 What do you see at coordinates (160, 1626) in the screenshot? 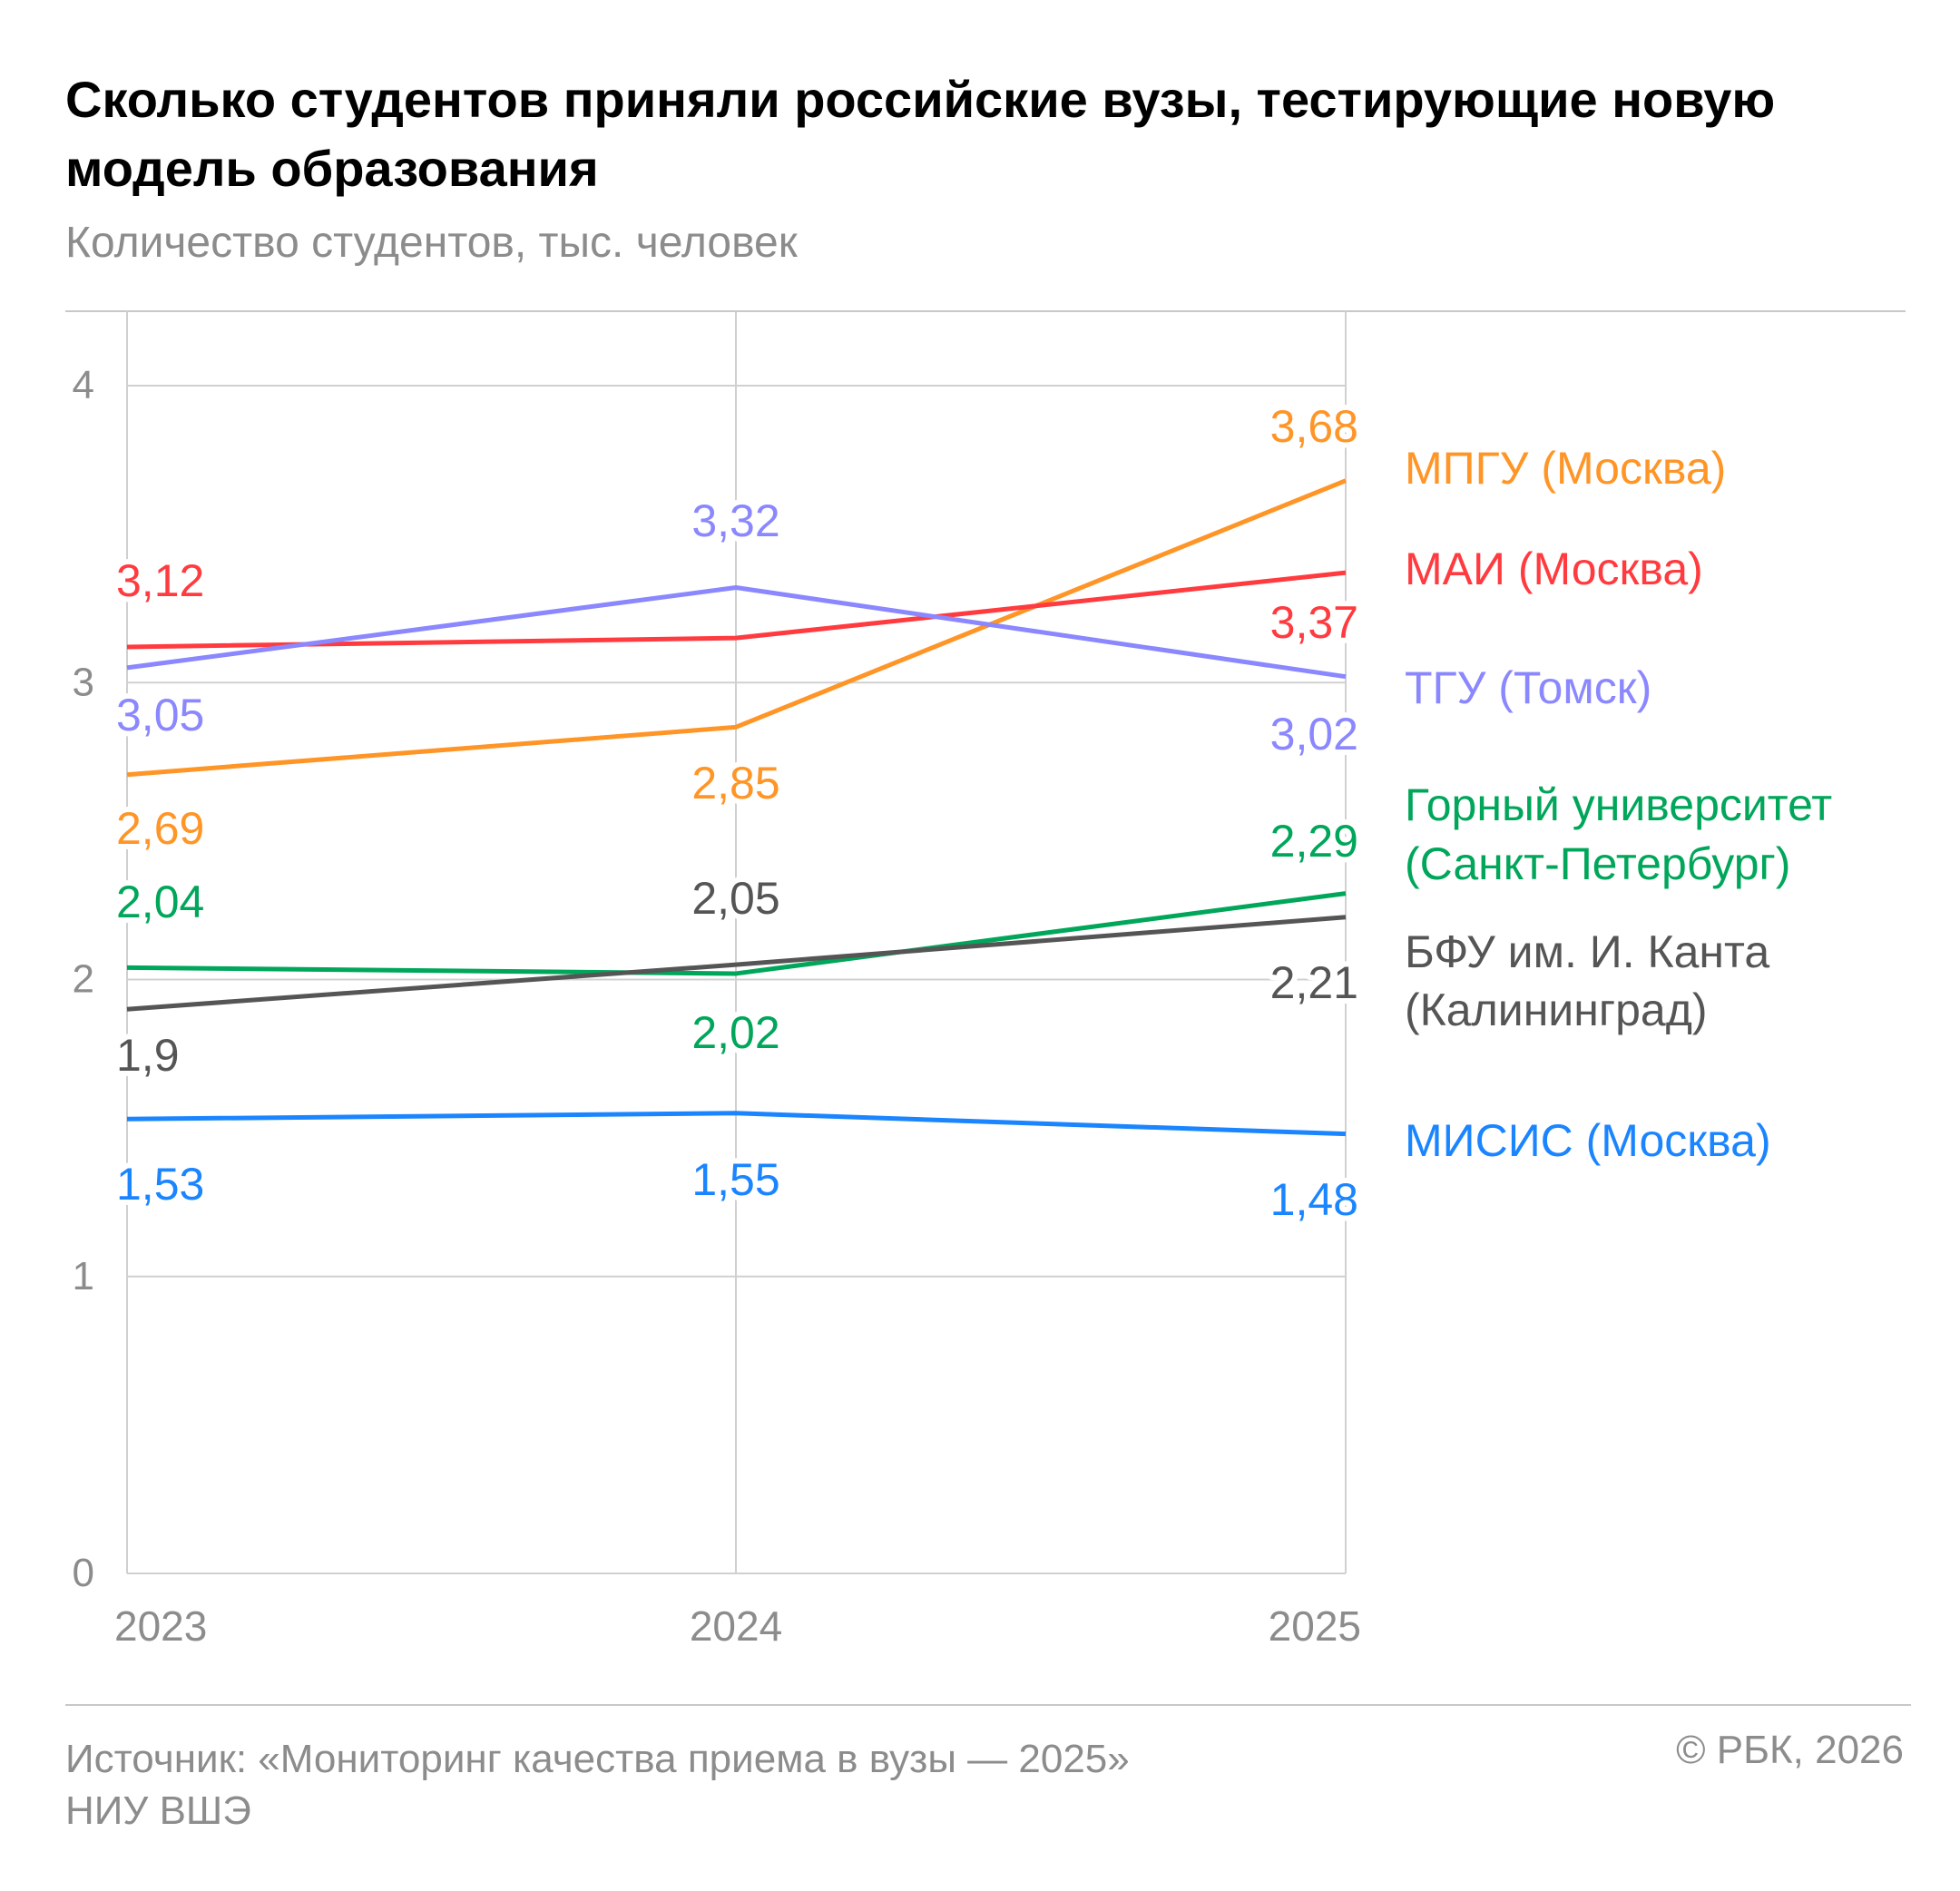
I see `x-tick-label: 2023` at bounding box center [160, 1626].